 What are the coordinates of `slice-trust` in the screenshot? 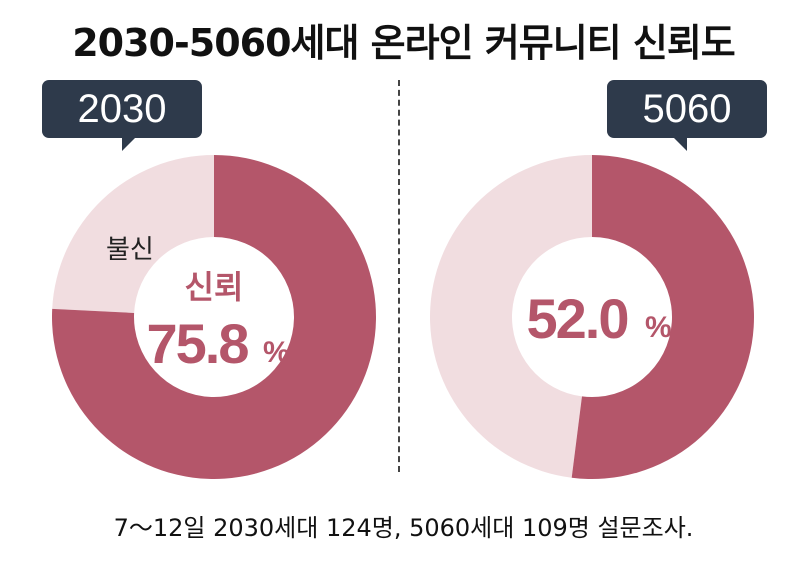 It's located at (662, 317).